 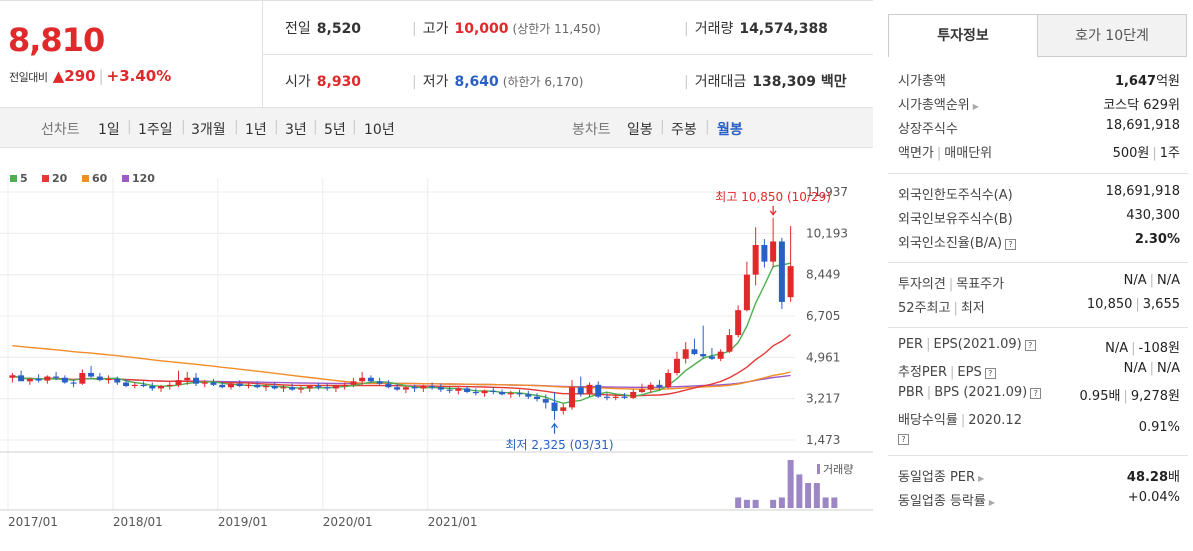 What do you see at coordinates (296, 130) in the screenshot?
I see `period-3y: 3년` at bounding box center [296, 130].